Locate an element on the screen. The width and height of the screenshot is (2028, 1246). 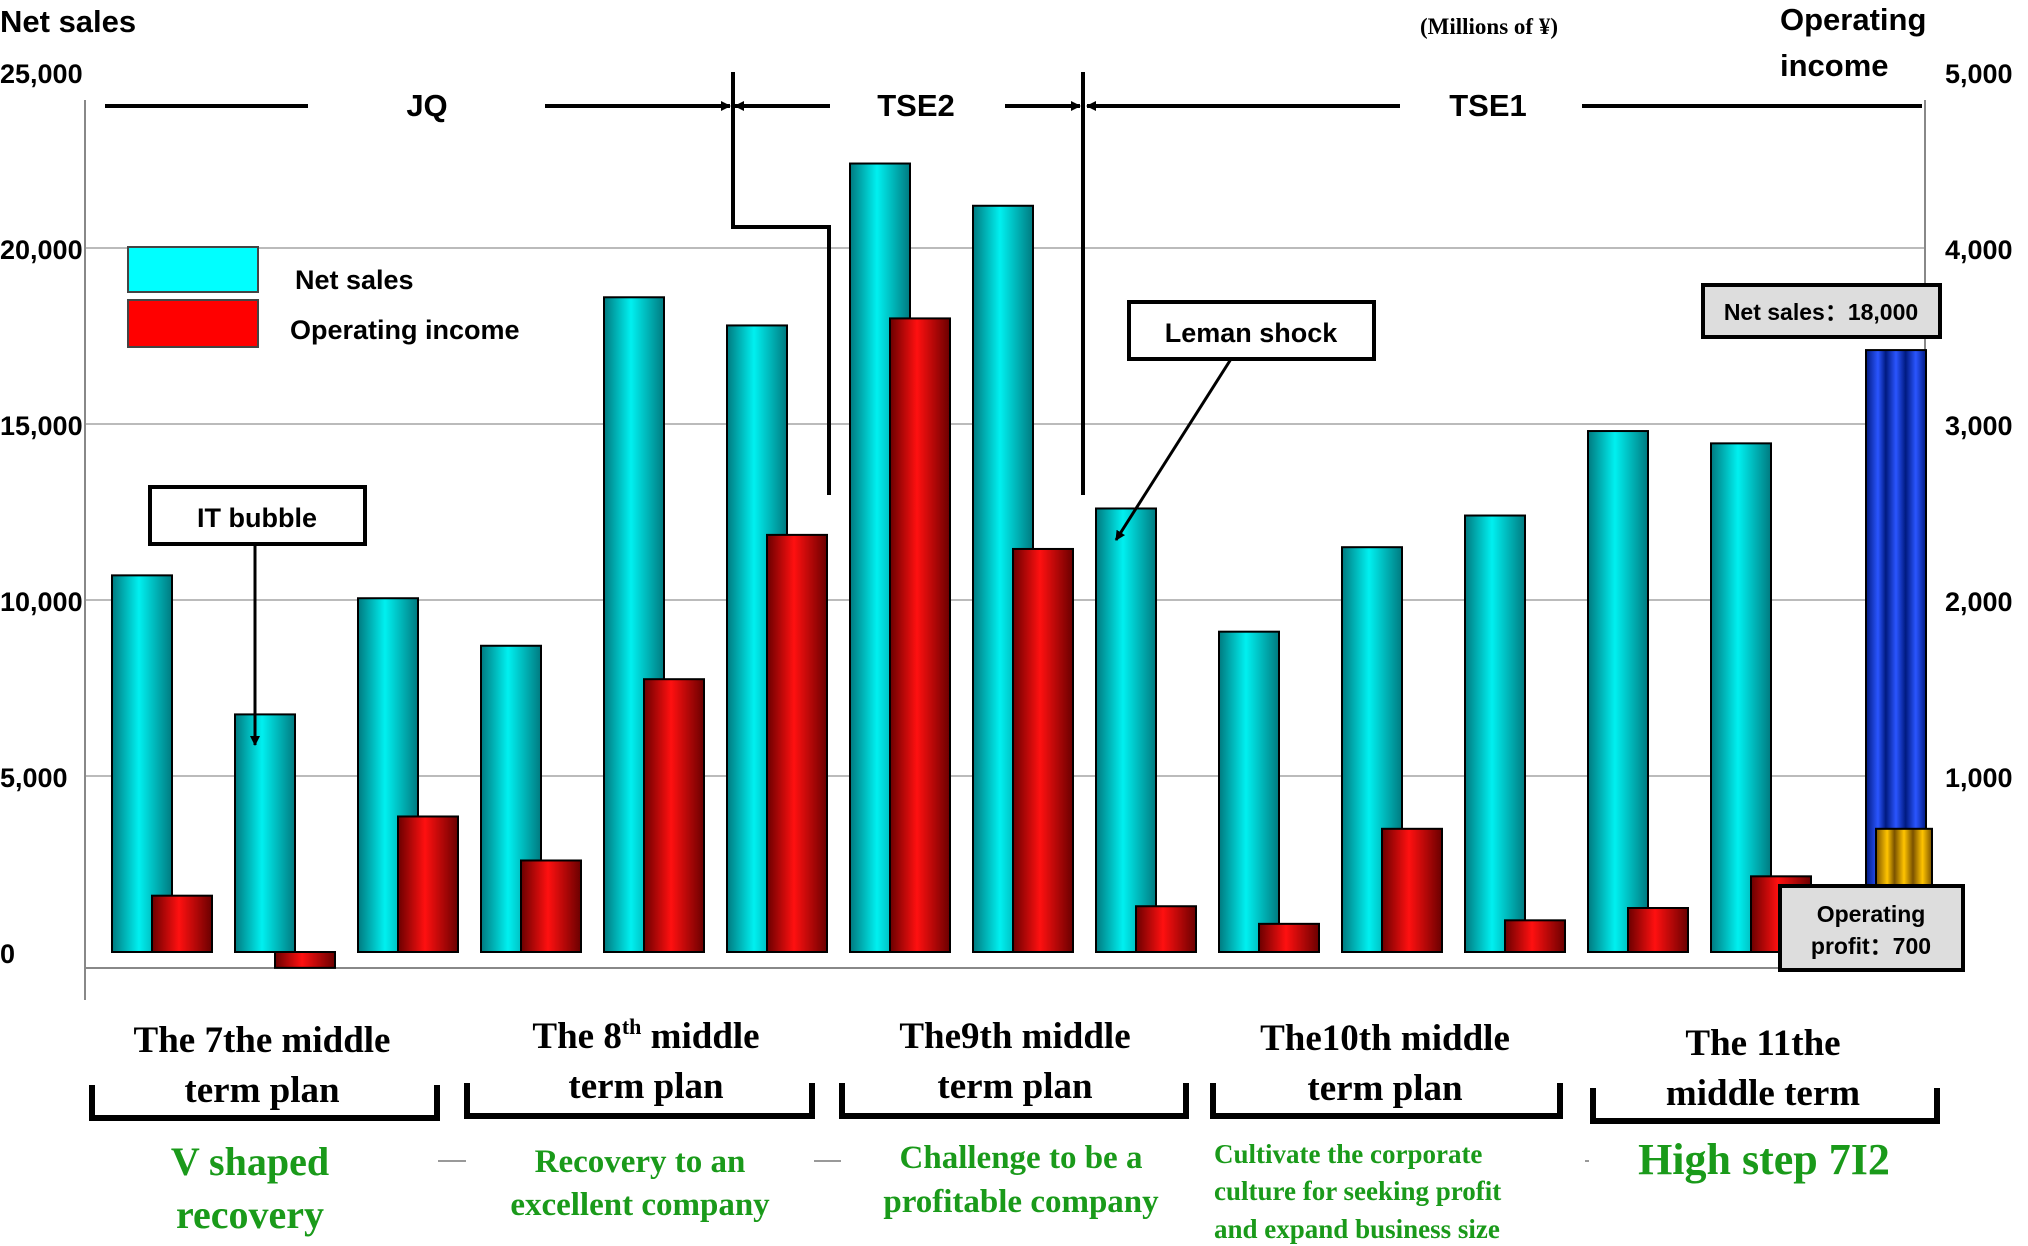
plan2-line2: term plan is located at coordinates (646, 1086).